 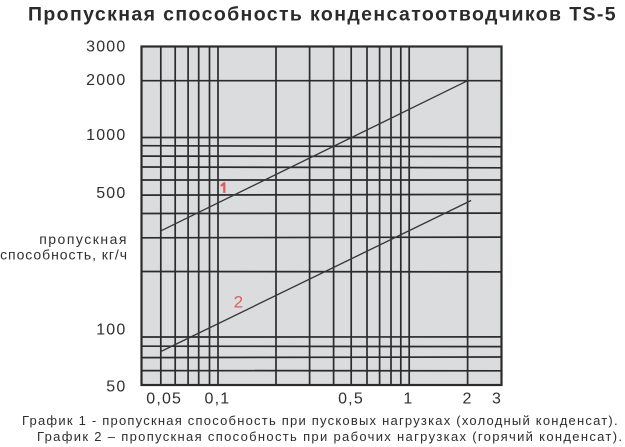 I want to click on svg-text: 50, so click(x=116, y=386).